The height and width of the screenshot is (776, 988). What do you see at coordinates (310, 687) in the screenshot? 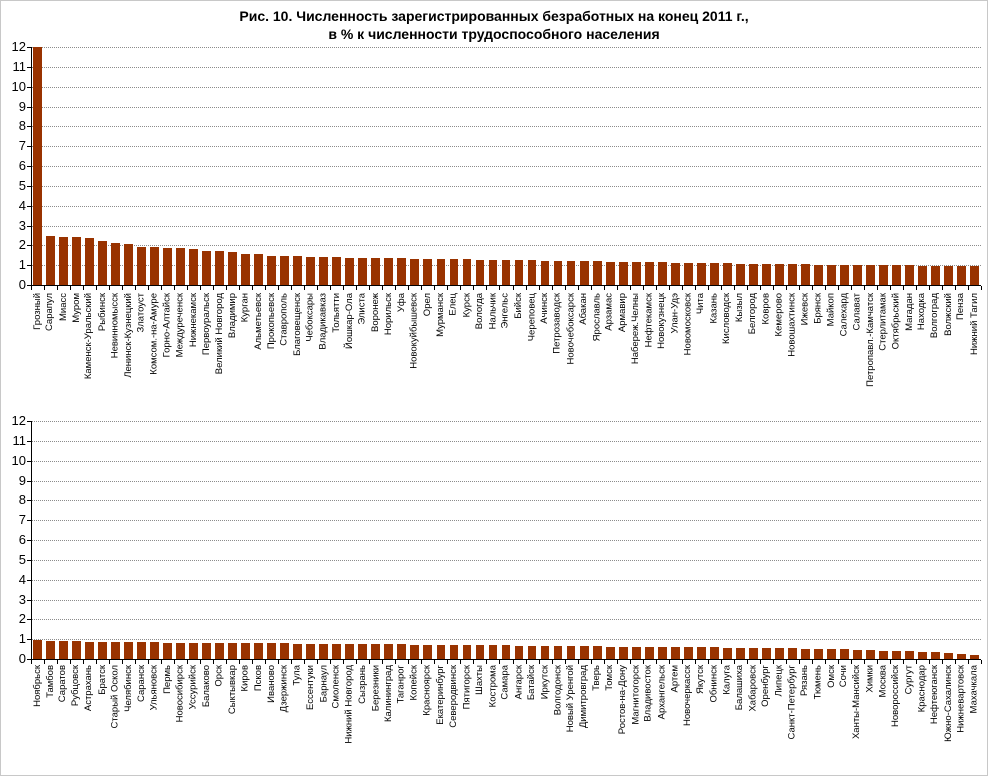
I see `category-label: Ессентуки` at bounding box center [310, 687].